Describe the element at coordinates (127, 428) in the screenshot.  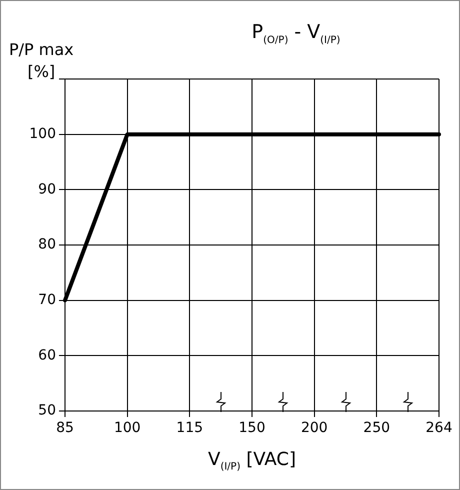
I see `x-tick-label: 100` at that location.